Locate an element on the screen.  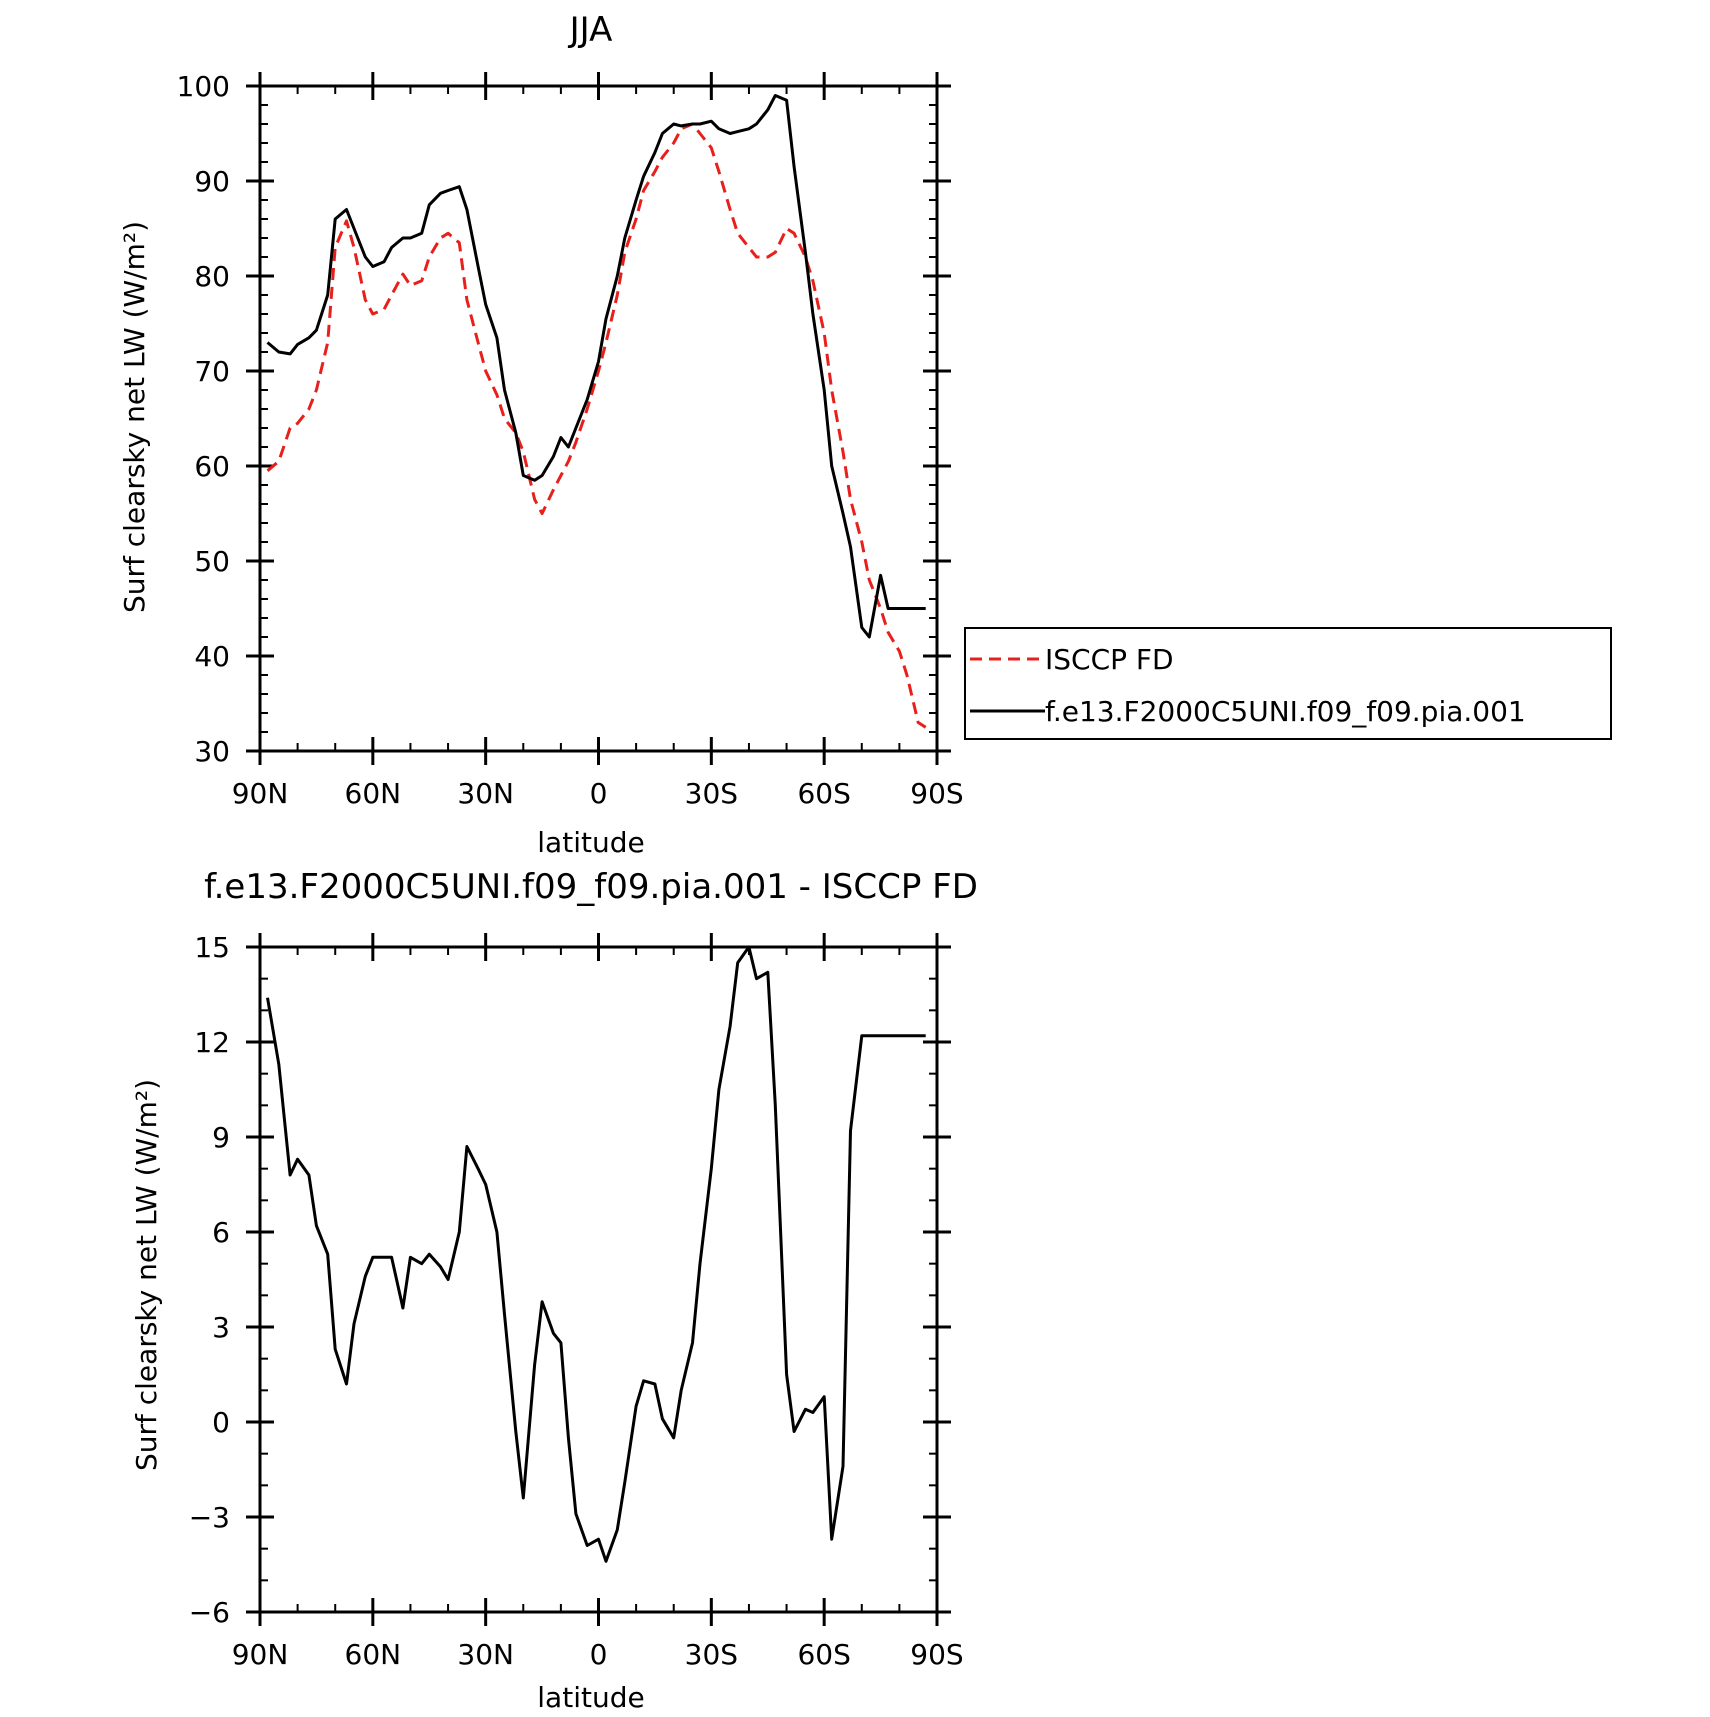
legend-label-isccp: ISCCP FD is located at coordinates (1109, 659).